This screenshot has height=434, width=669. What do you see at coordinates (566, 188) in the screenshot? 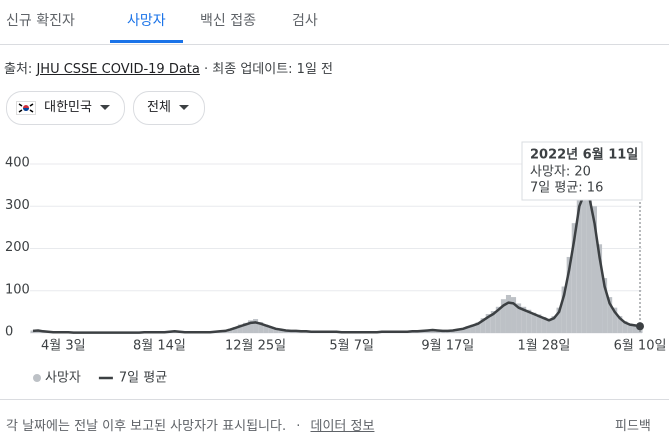
I see `tooltip-line: 7일 평균: 16` at bounding box center [566, 188].